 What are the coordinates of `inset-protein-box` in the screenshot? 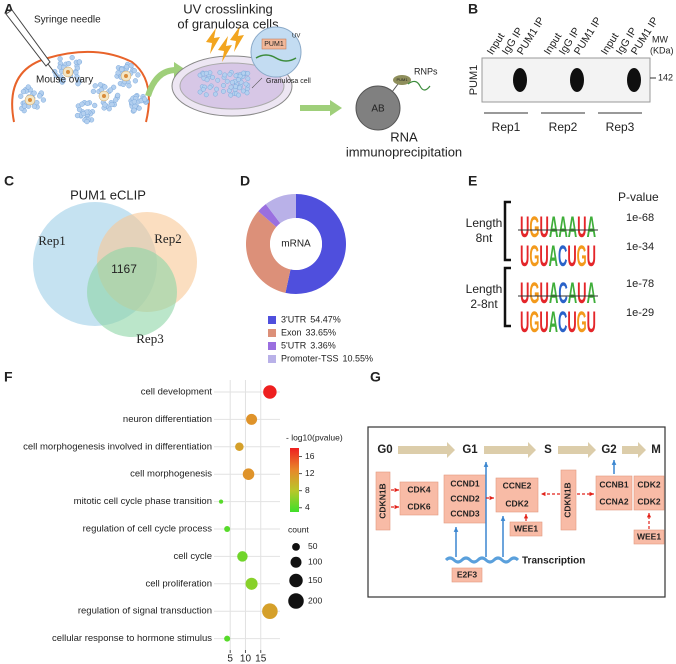 It's located at (274, 44).